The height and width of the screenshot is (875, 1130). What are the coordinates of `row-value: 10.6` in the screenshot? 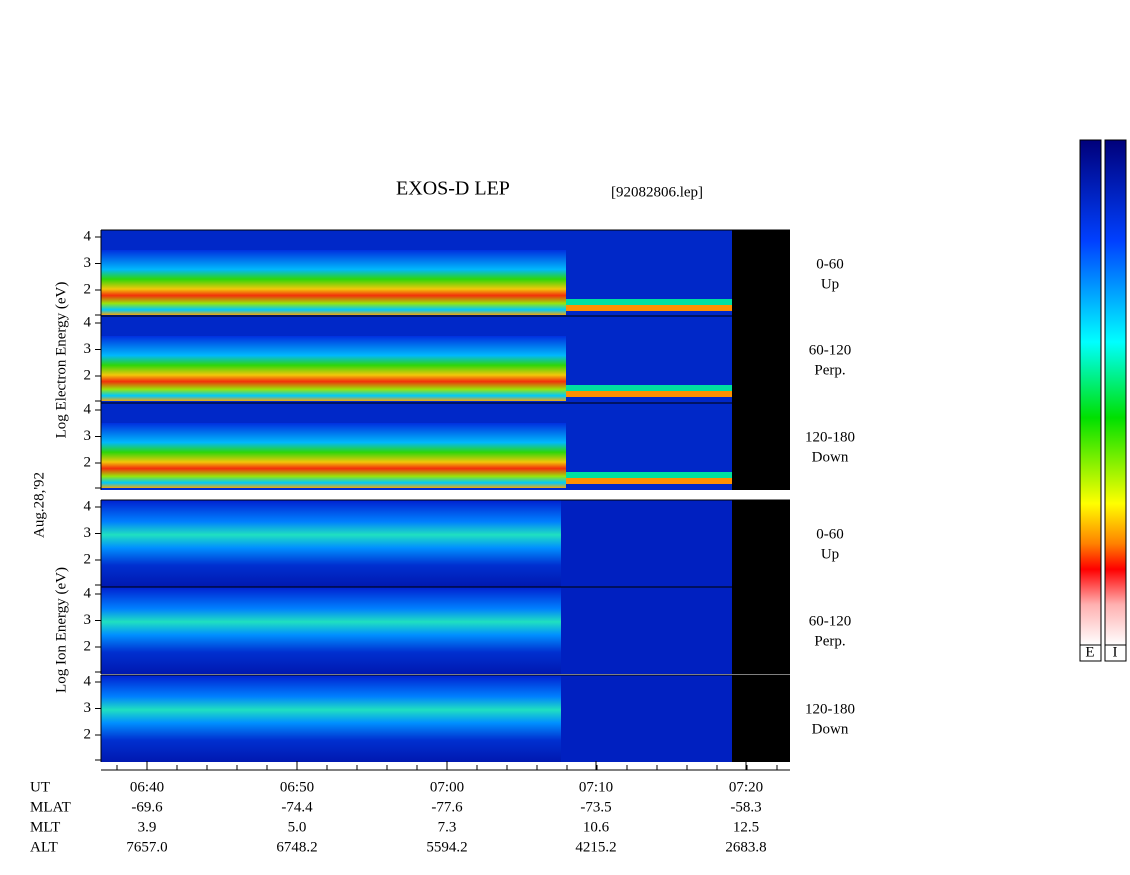 It's located at (596, 827).